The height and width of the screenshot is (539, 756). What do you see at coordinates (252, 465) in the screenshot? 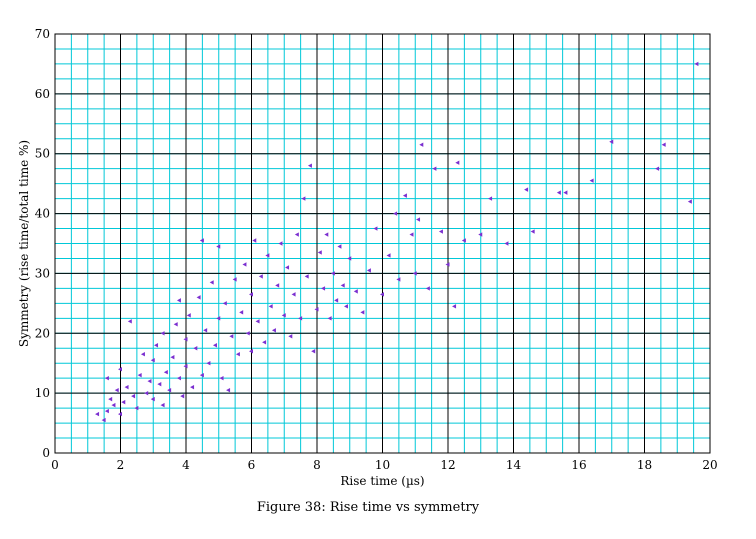
I see `x-tick-label: 6` at bounding box center [252, 465].